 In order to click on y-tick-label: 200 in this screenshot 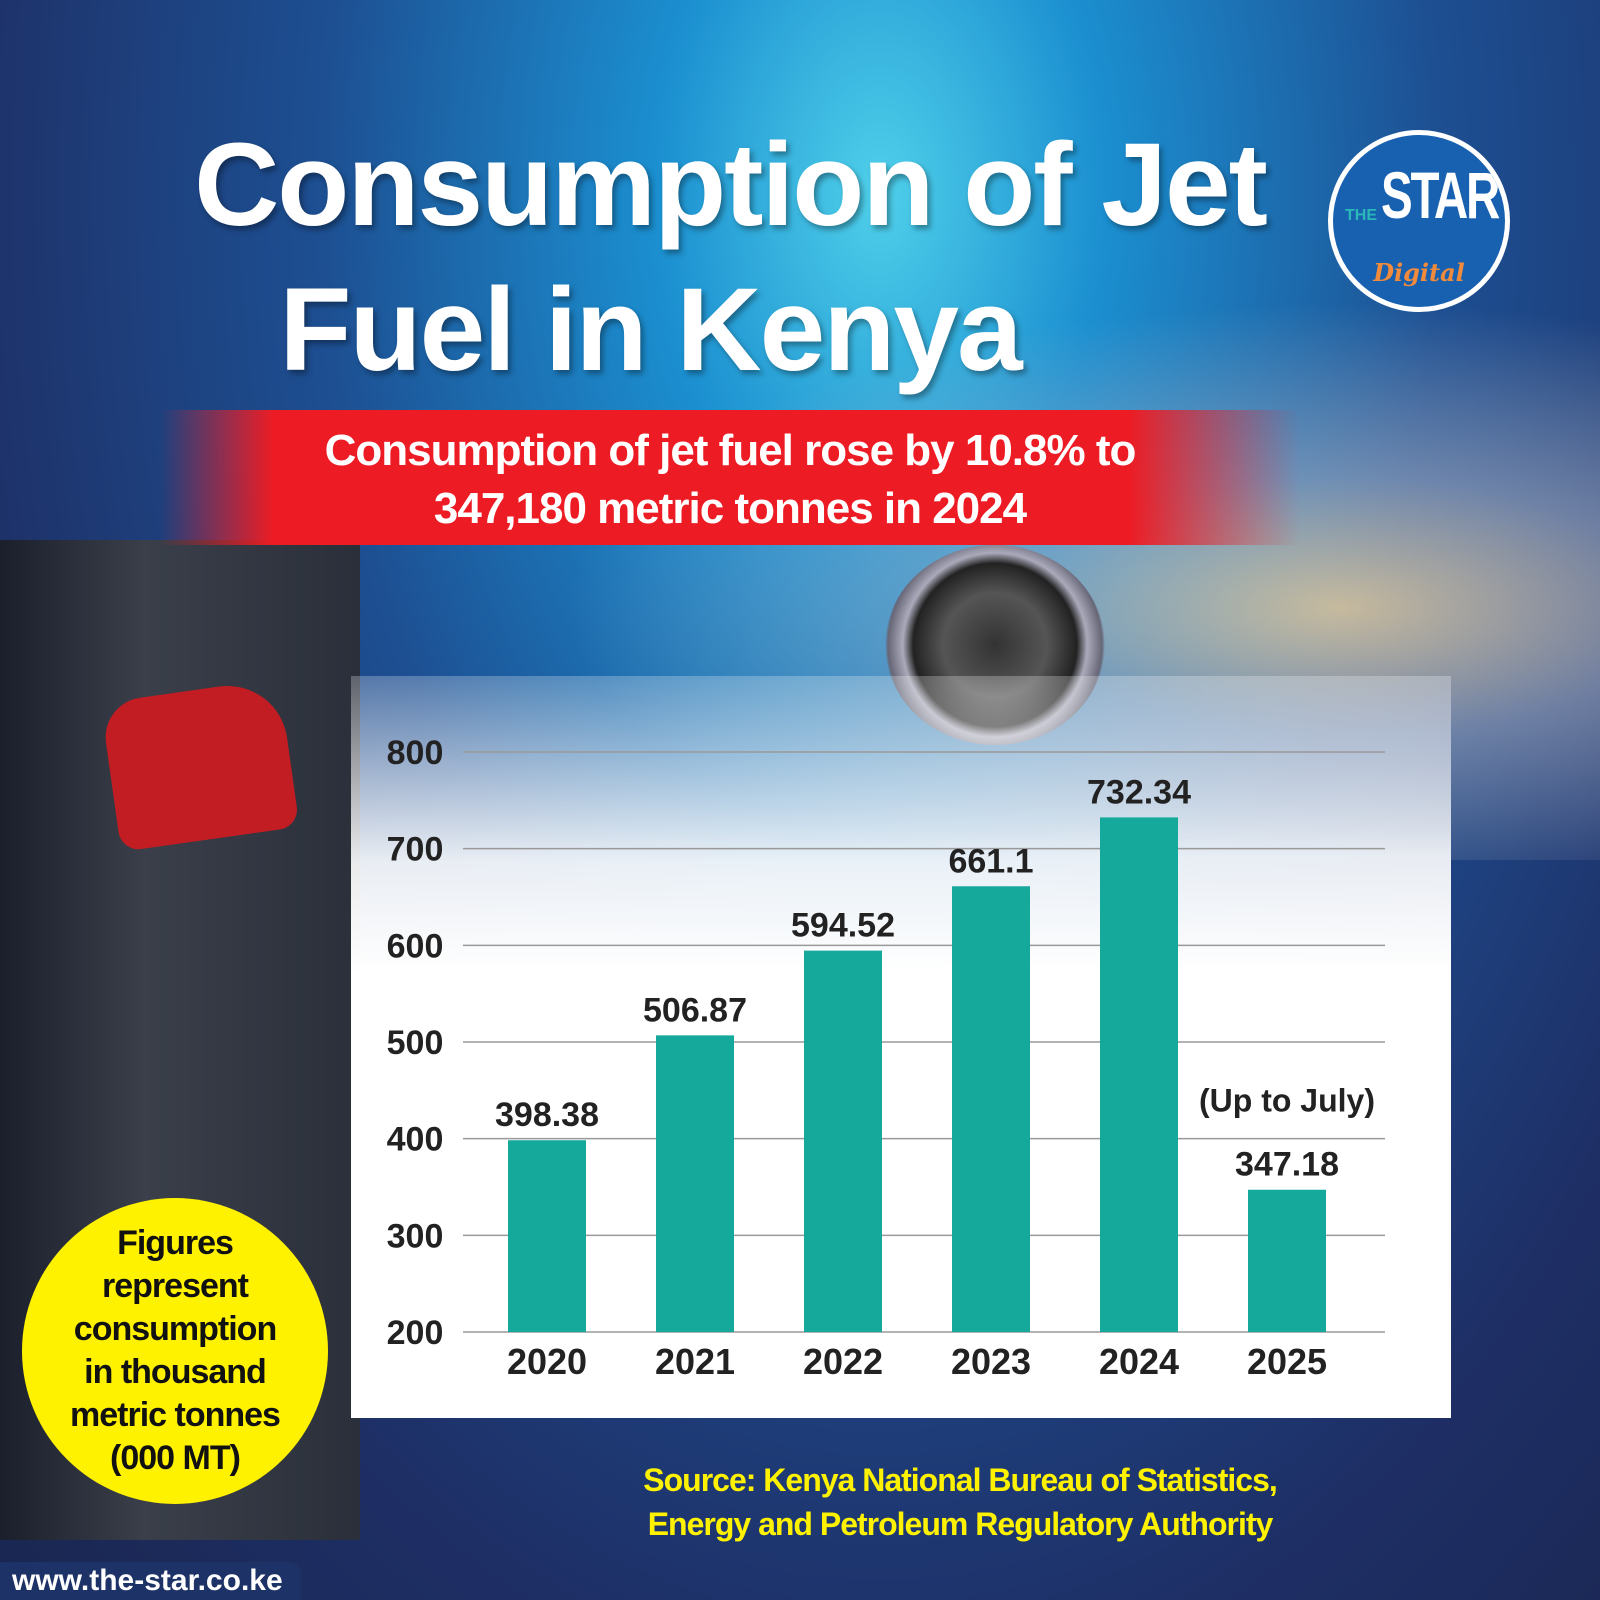, I will do `click(415, 1333)`.